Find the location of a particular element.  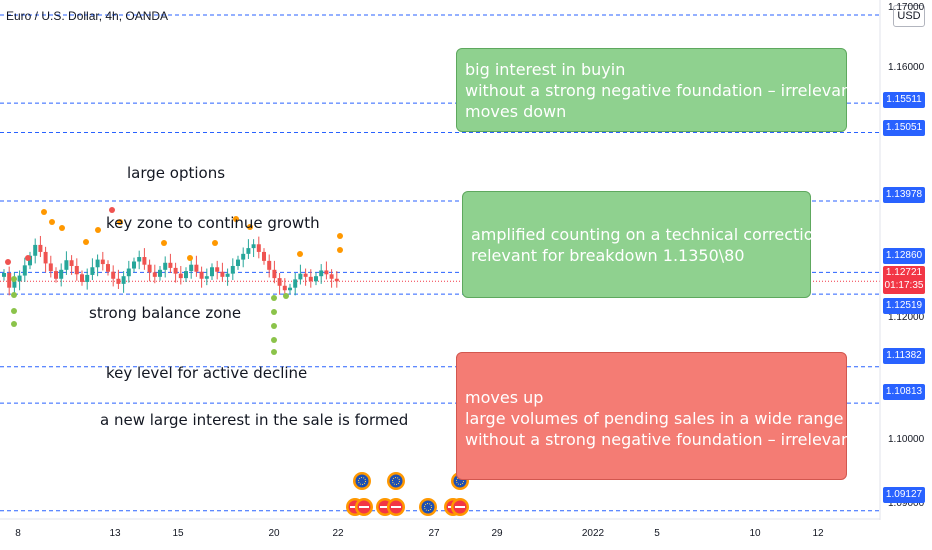

box-line: moves down is located at coordinates (516, 111).